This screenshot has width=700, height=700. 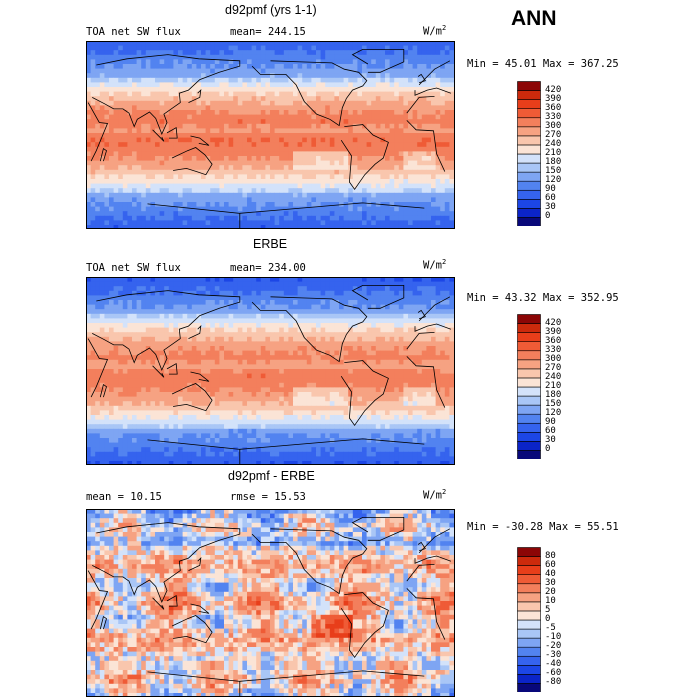 I want to click on panel3-colorbar-tick: -10, so click(x=553, y=637).